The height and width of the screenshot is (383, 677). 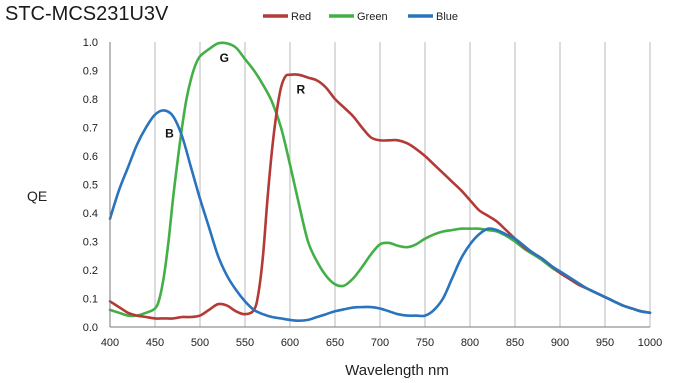 I want to click on y-tick-label: 0.6, so click(x=90, y=157).